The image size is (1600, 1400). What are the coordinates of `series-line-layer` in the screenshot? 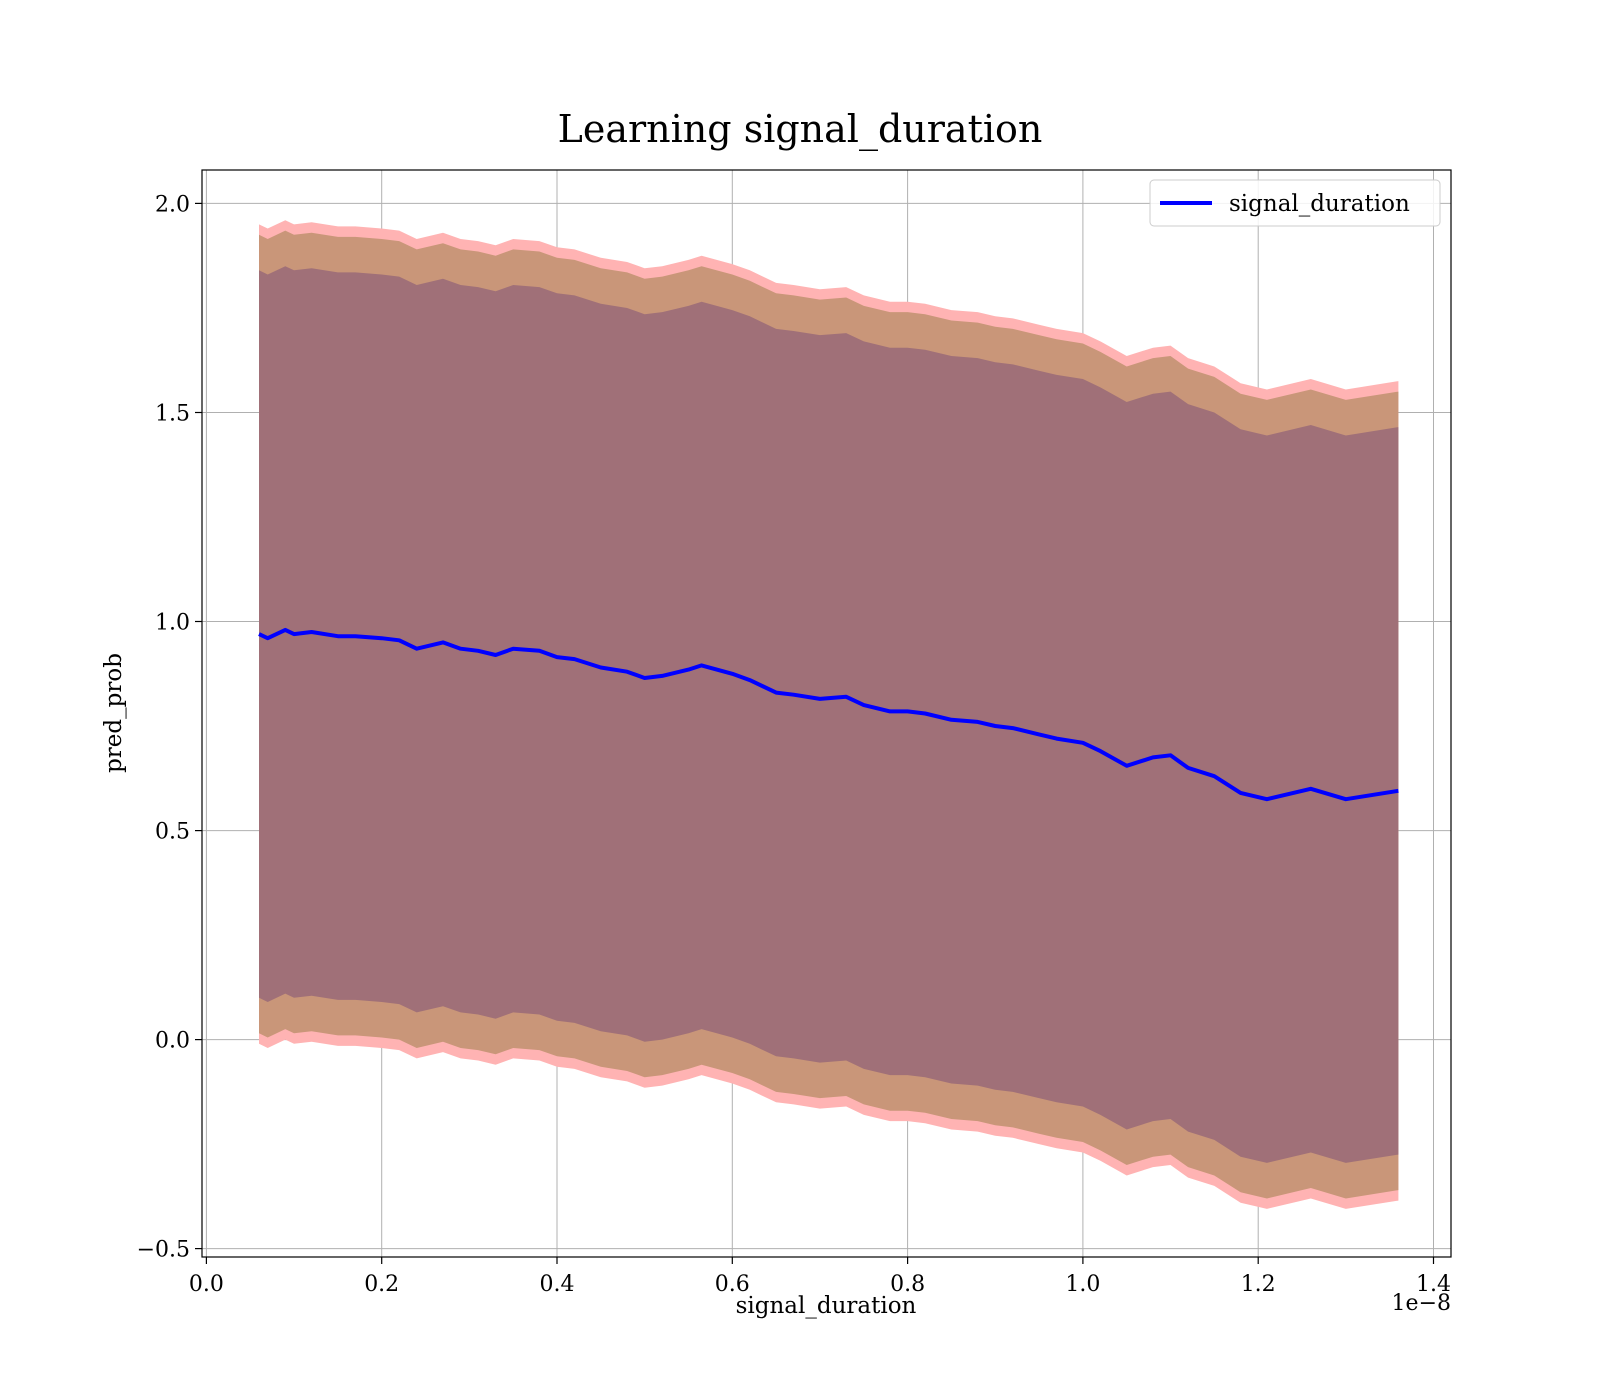 It's located at (828, 714).